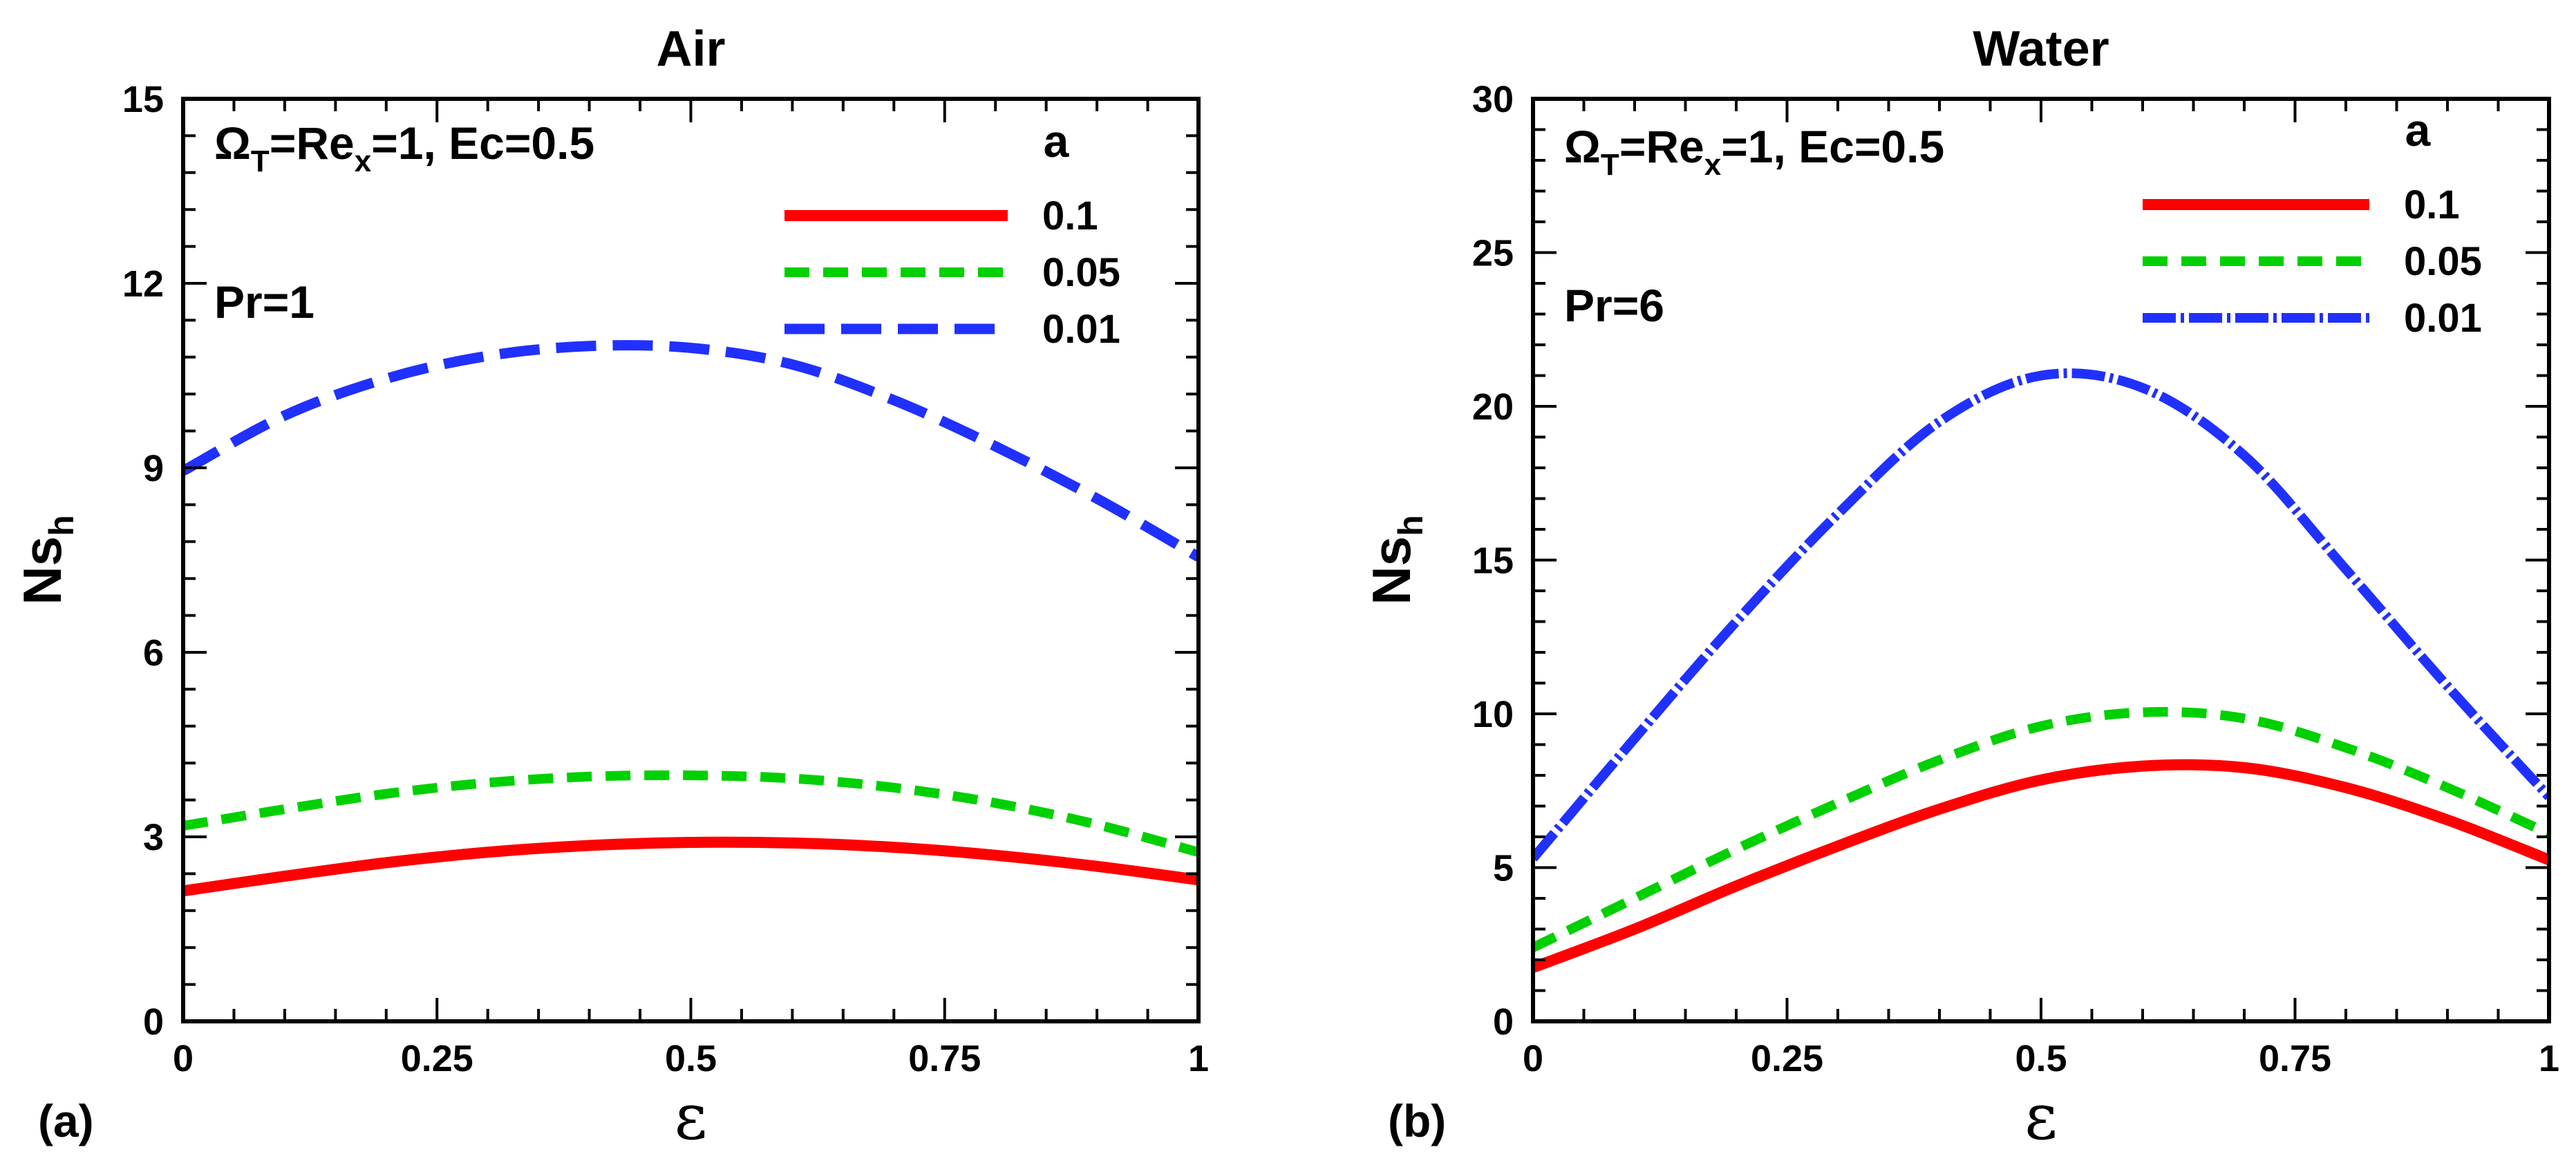  What do you see at coordinates (1503, 1022) in the screenshot?
I see `chart-1-y-tick-label: 0` at bounding box center [1503, 1022].